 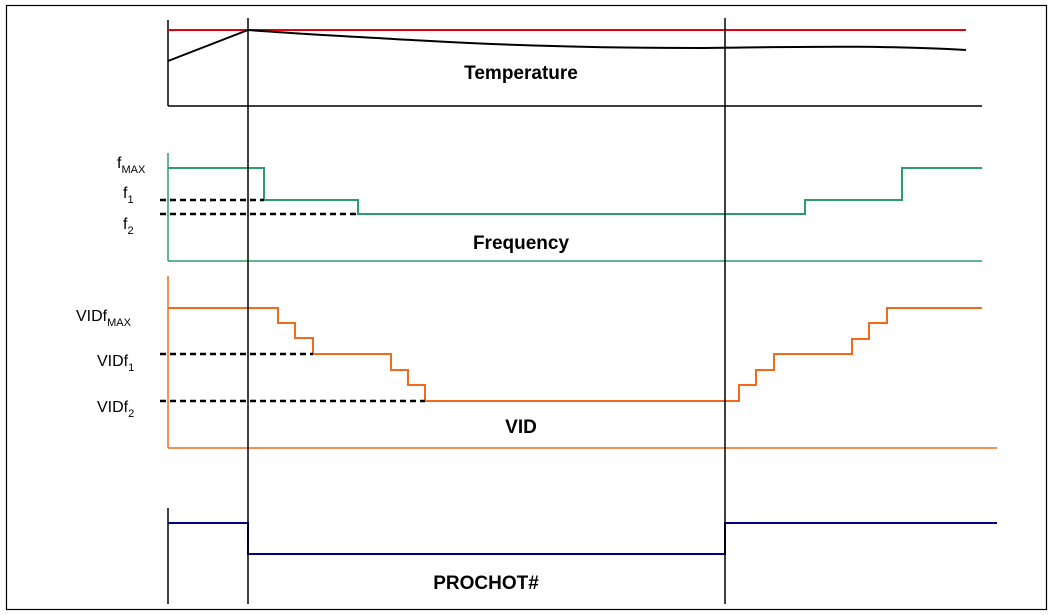 What do you see at coordinates (521, 73) in the screenshot?
I see `temperature-title: Temperature` at bounding box center [521, 73].